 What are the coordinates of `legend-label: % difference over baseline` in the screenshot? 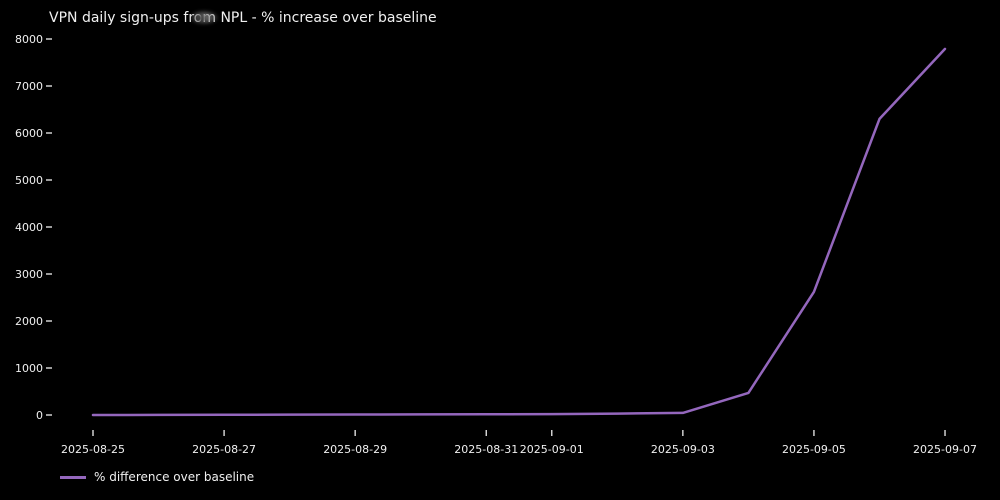 It's located at (174, 477).